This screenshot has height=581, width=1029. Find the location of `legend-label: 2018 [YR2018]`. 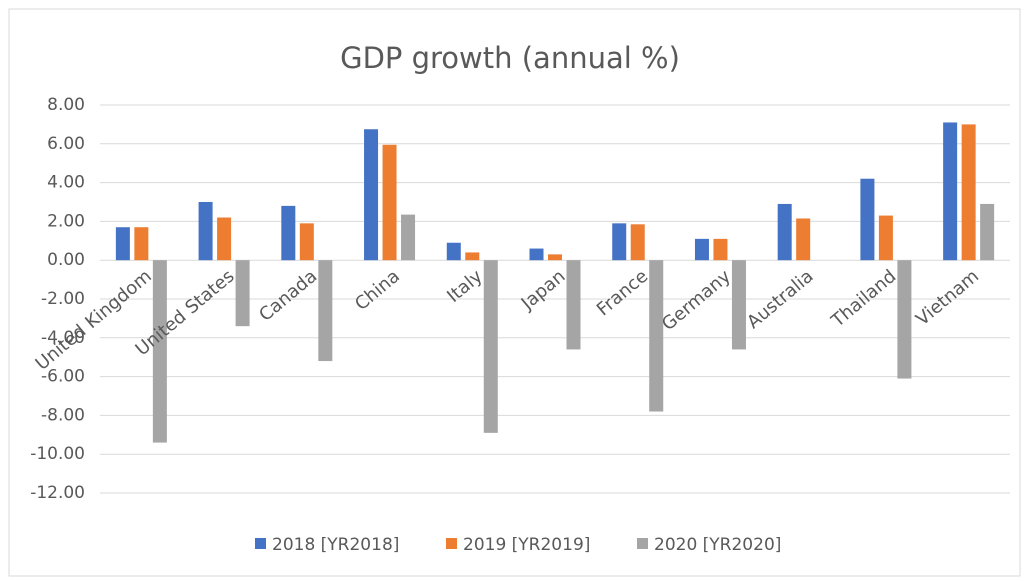

legend-label: 2018 [YR2018] is located at coordinates (335, 545).